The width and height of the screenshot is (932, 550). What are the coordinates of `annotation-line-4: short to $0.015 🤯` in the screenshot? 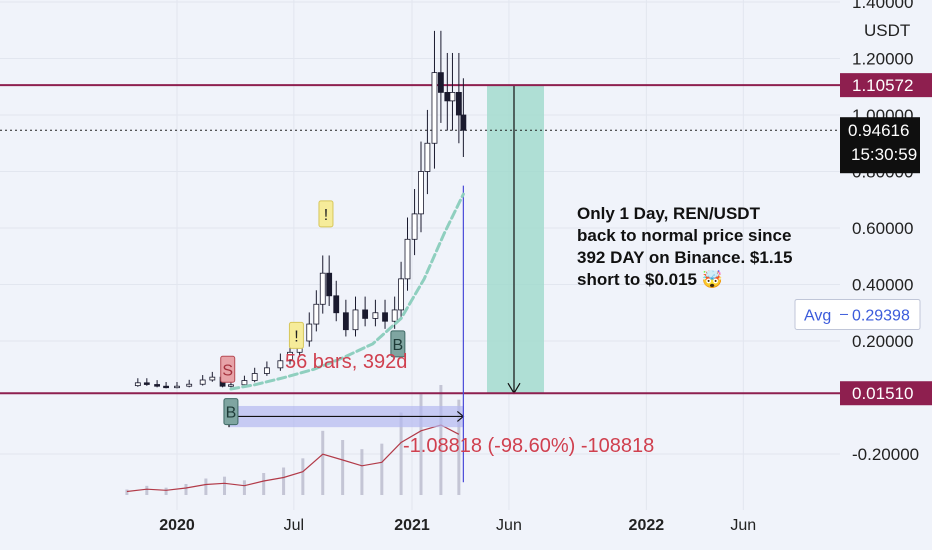 It's located at (650, 279).